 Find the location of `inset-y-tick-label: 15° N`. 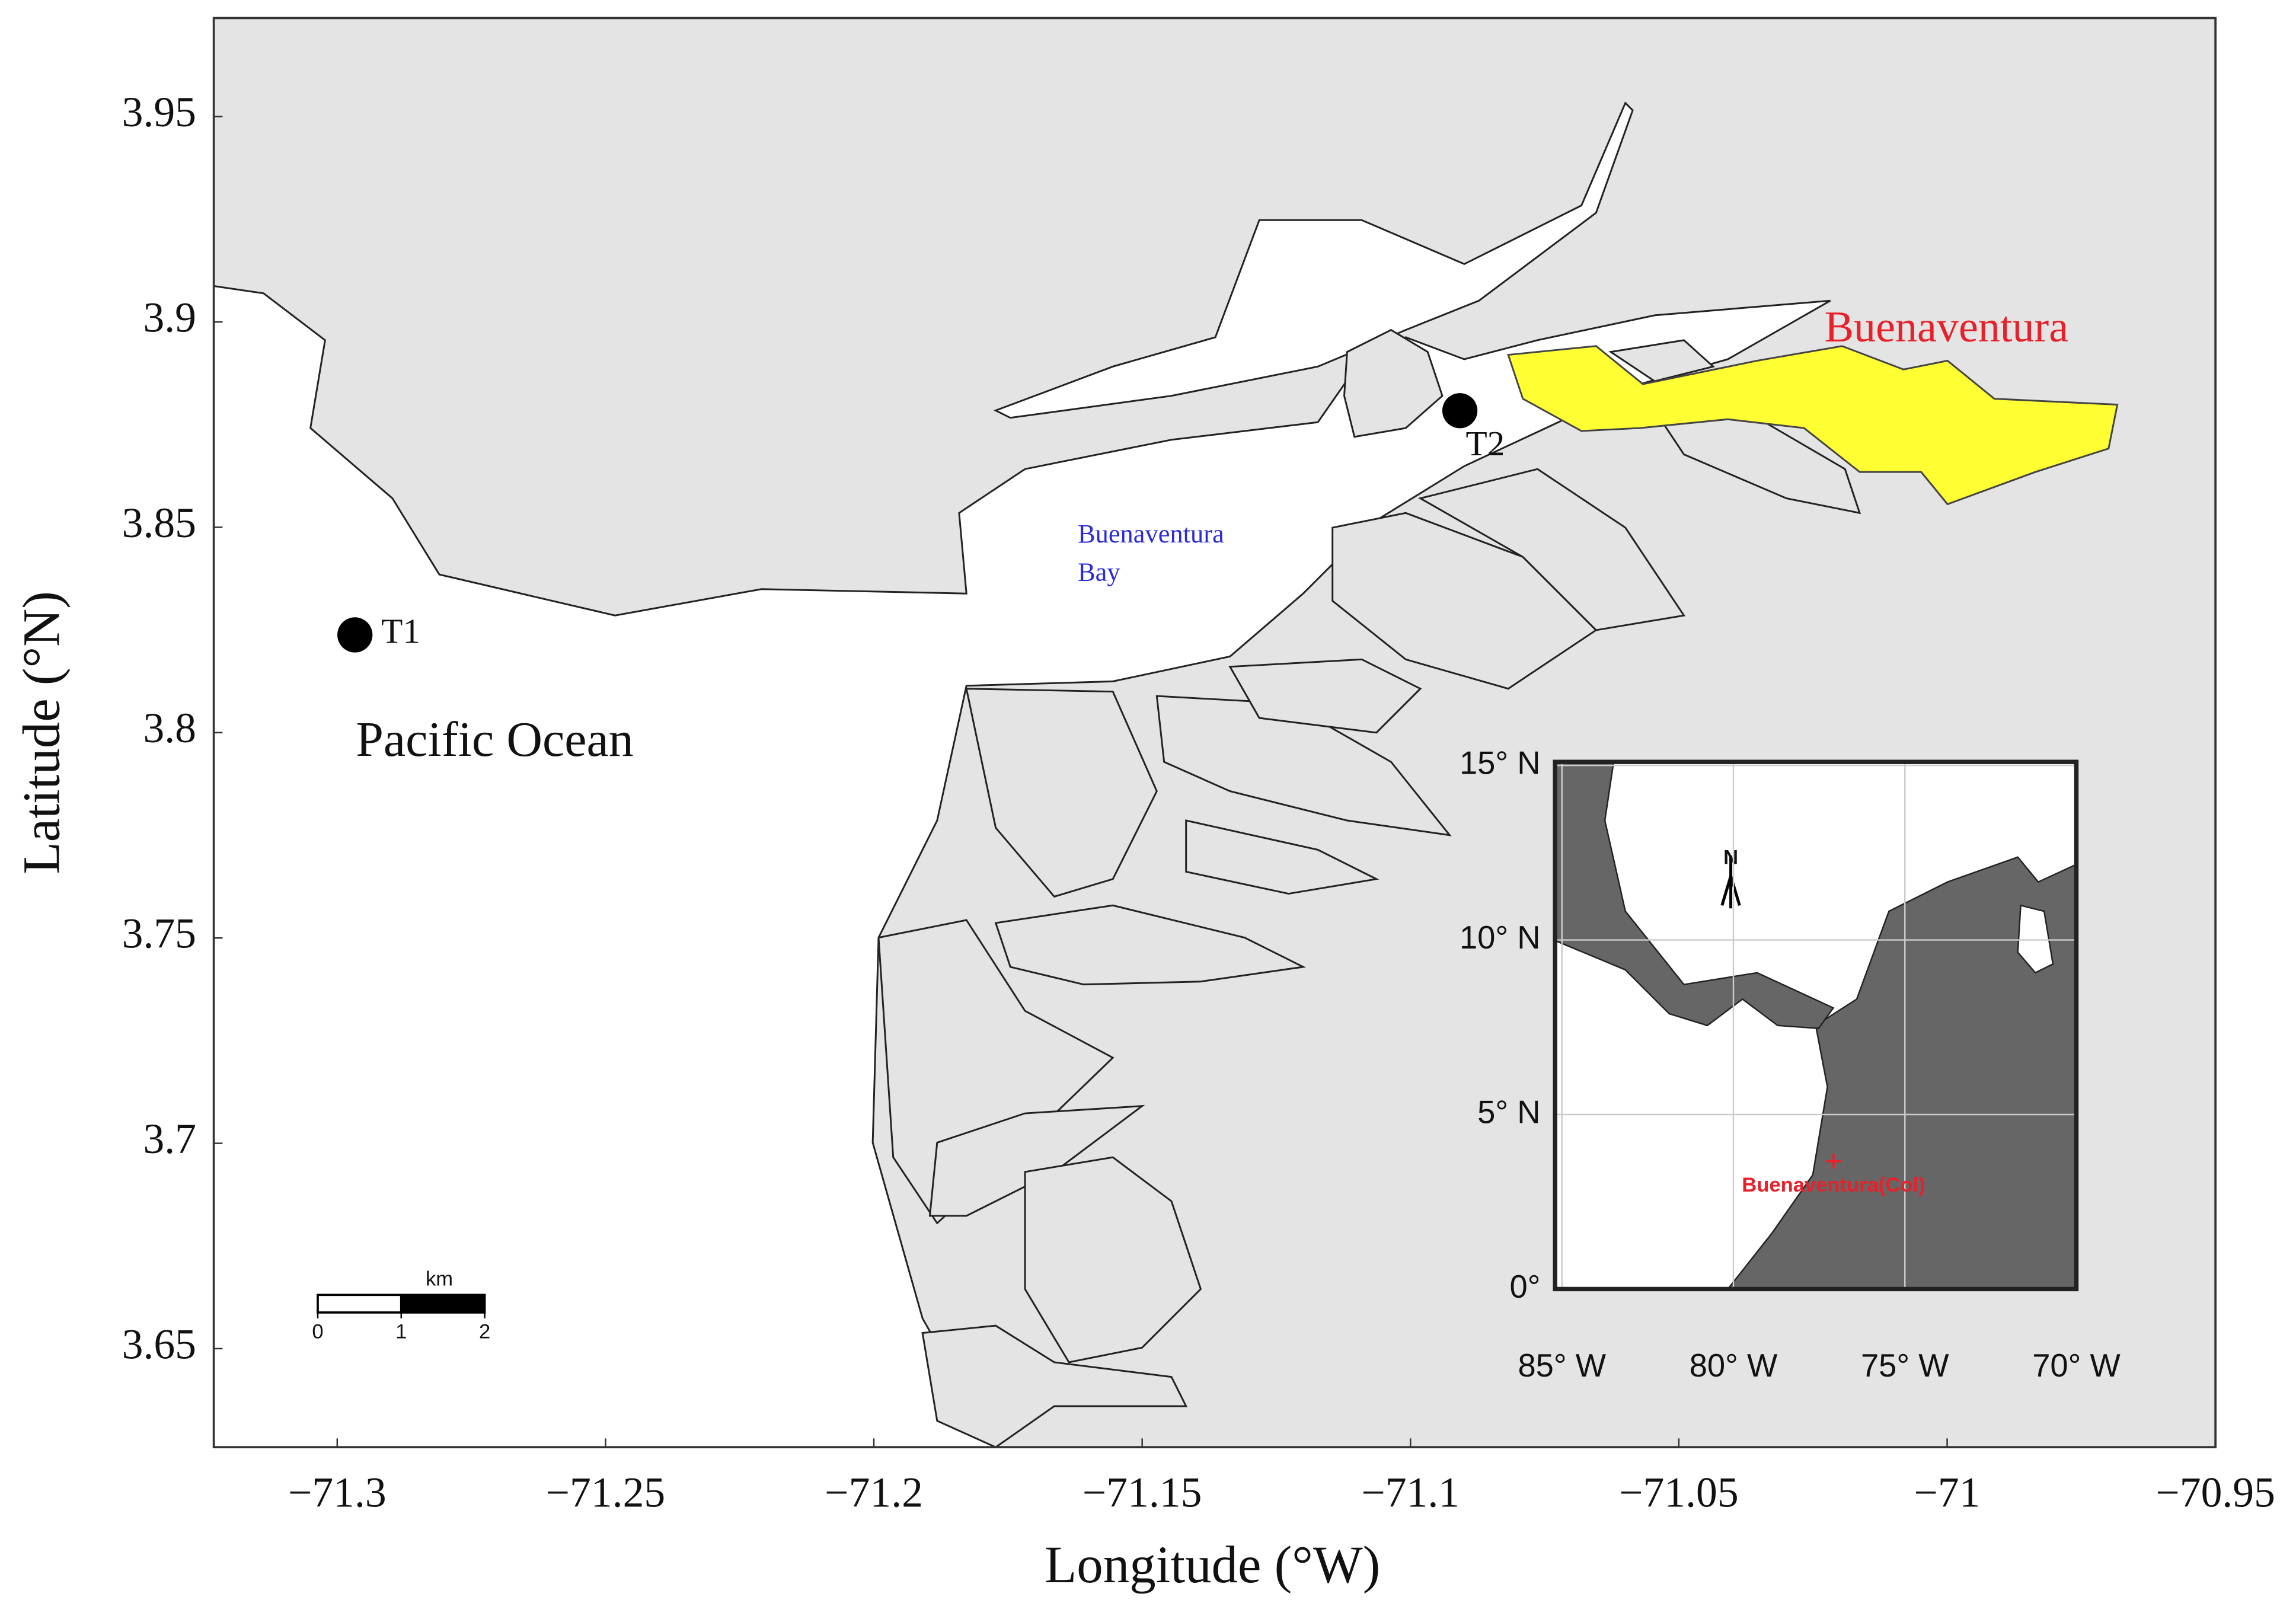

inset-y-tick-label: 15° N is located at coordinates (1500, 763).